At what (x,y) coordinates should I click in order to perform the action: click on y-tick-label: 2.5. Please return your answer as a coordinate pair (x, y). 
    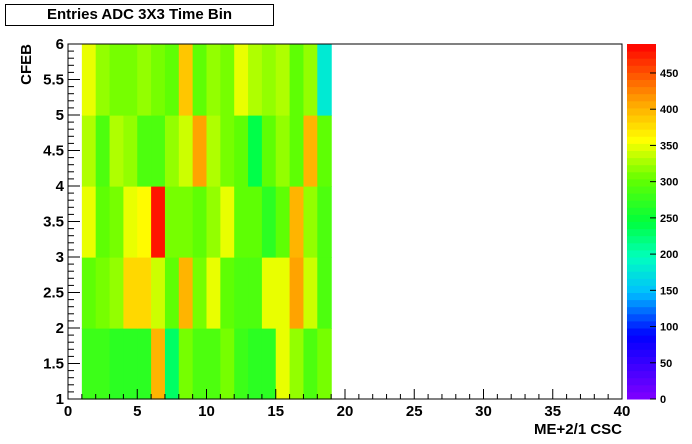
    Looking at the image, I should click on (53, 293).